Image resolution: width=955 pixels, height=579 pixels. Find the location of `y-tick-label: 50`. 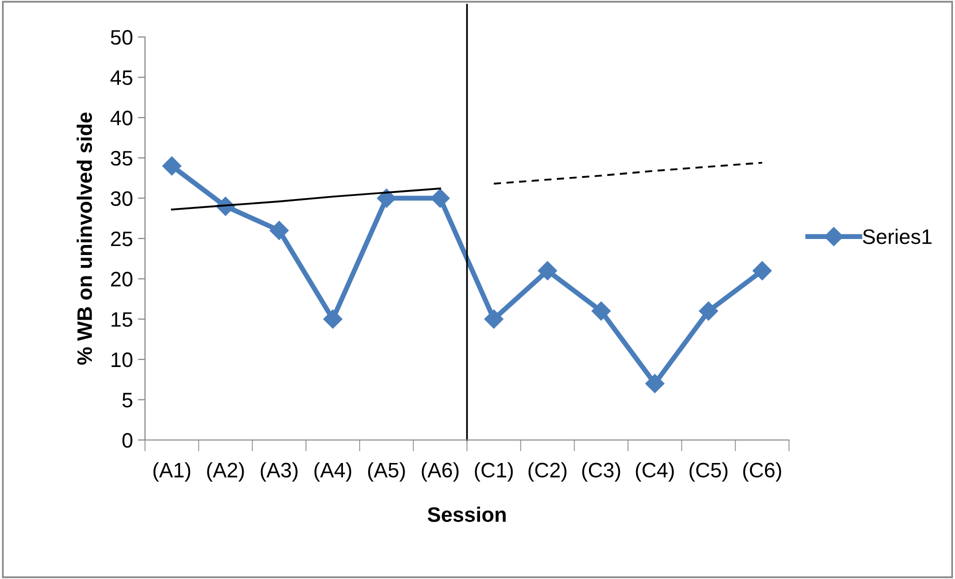

y-tick-label: 50 is located at coordinates (121, 37).